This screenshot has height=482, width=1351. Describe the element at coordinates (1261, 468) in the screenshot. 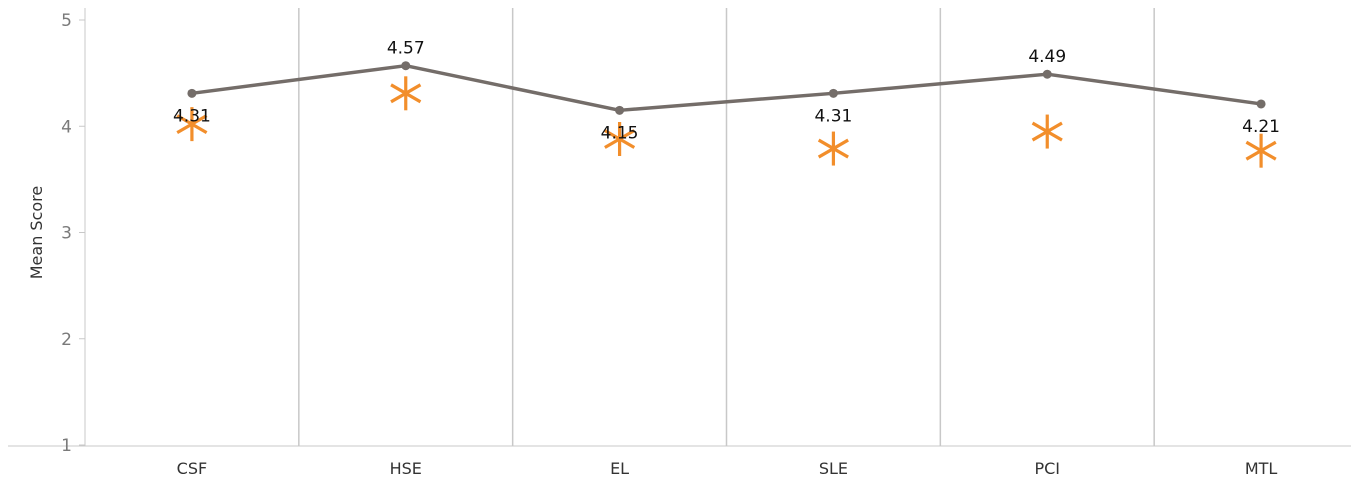

I see `x-category-label: MTL` at that location.